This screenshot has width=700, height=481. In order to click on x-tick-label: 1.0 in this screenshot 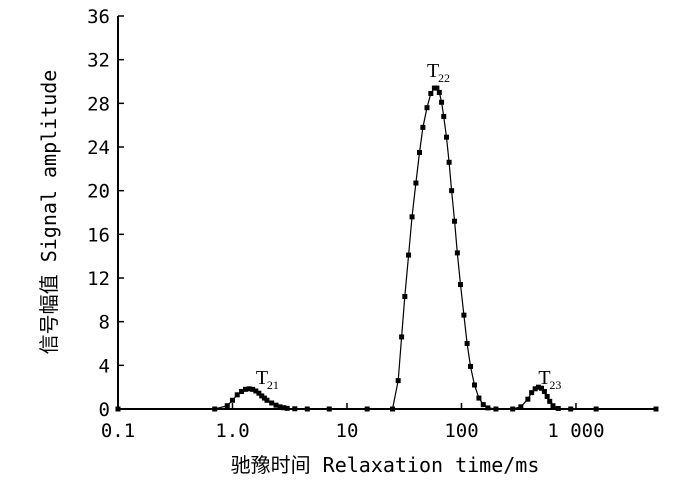, I will do `click(232, 431)`.